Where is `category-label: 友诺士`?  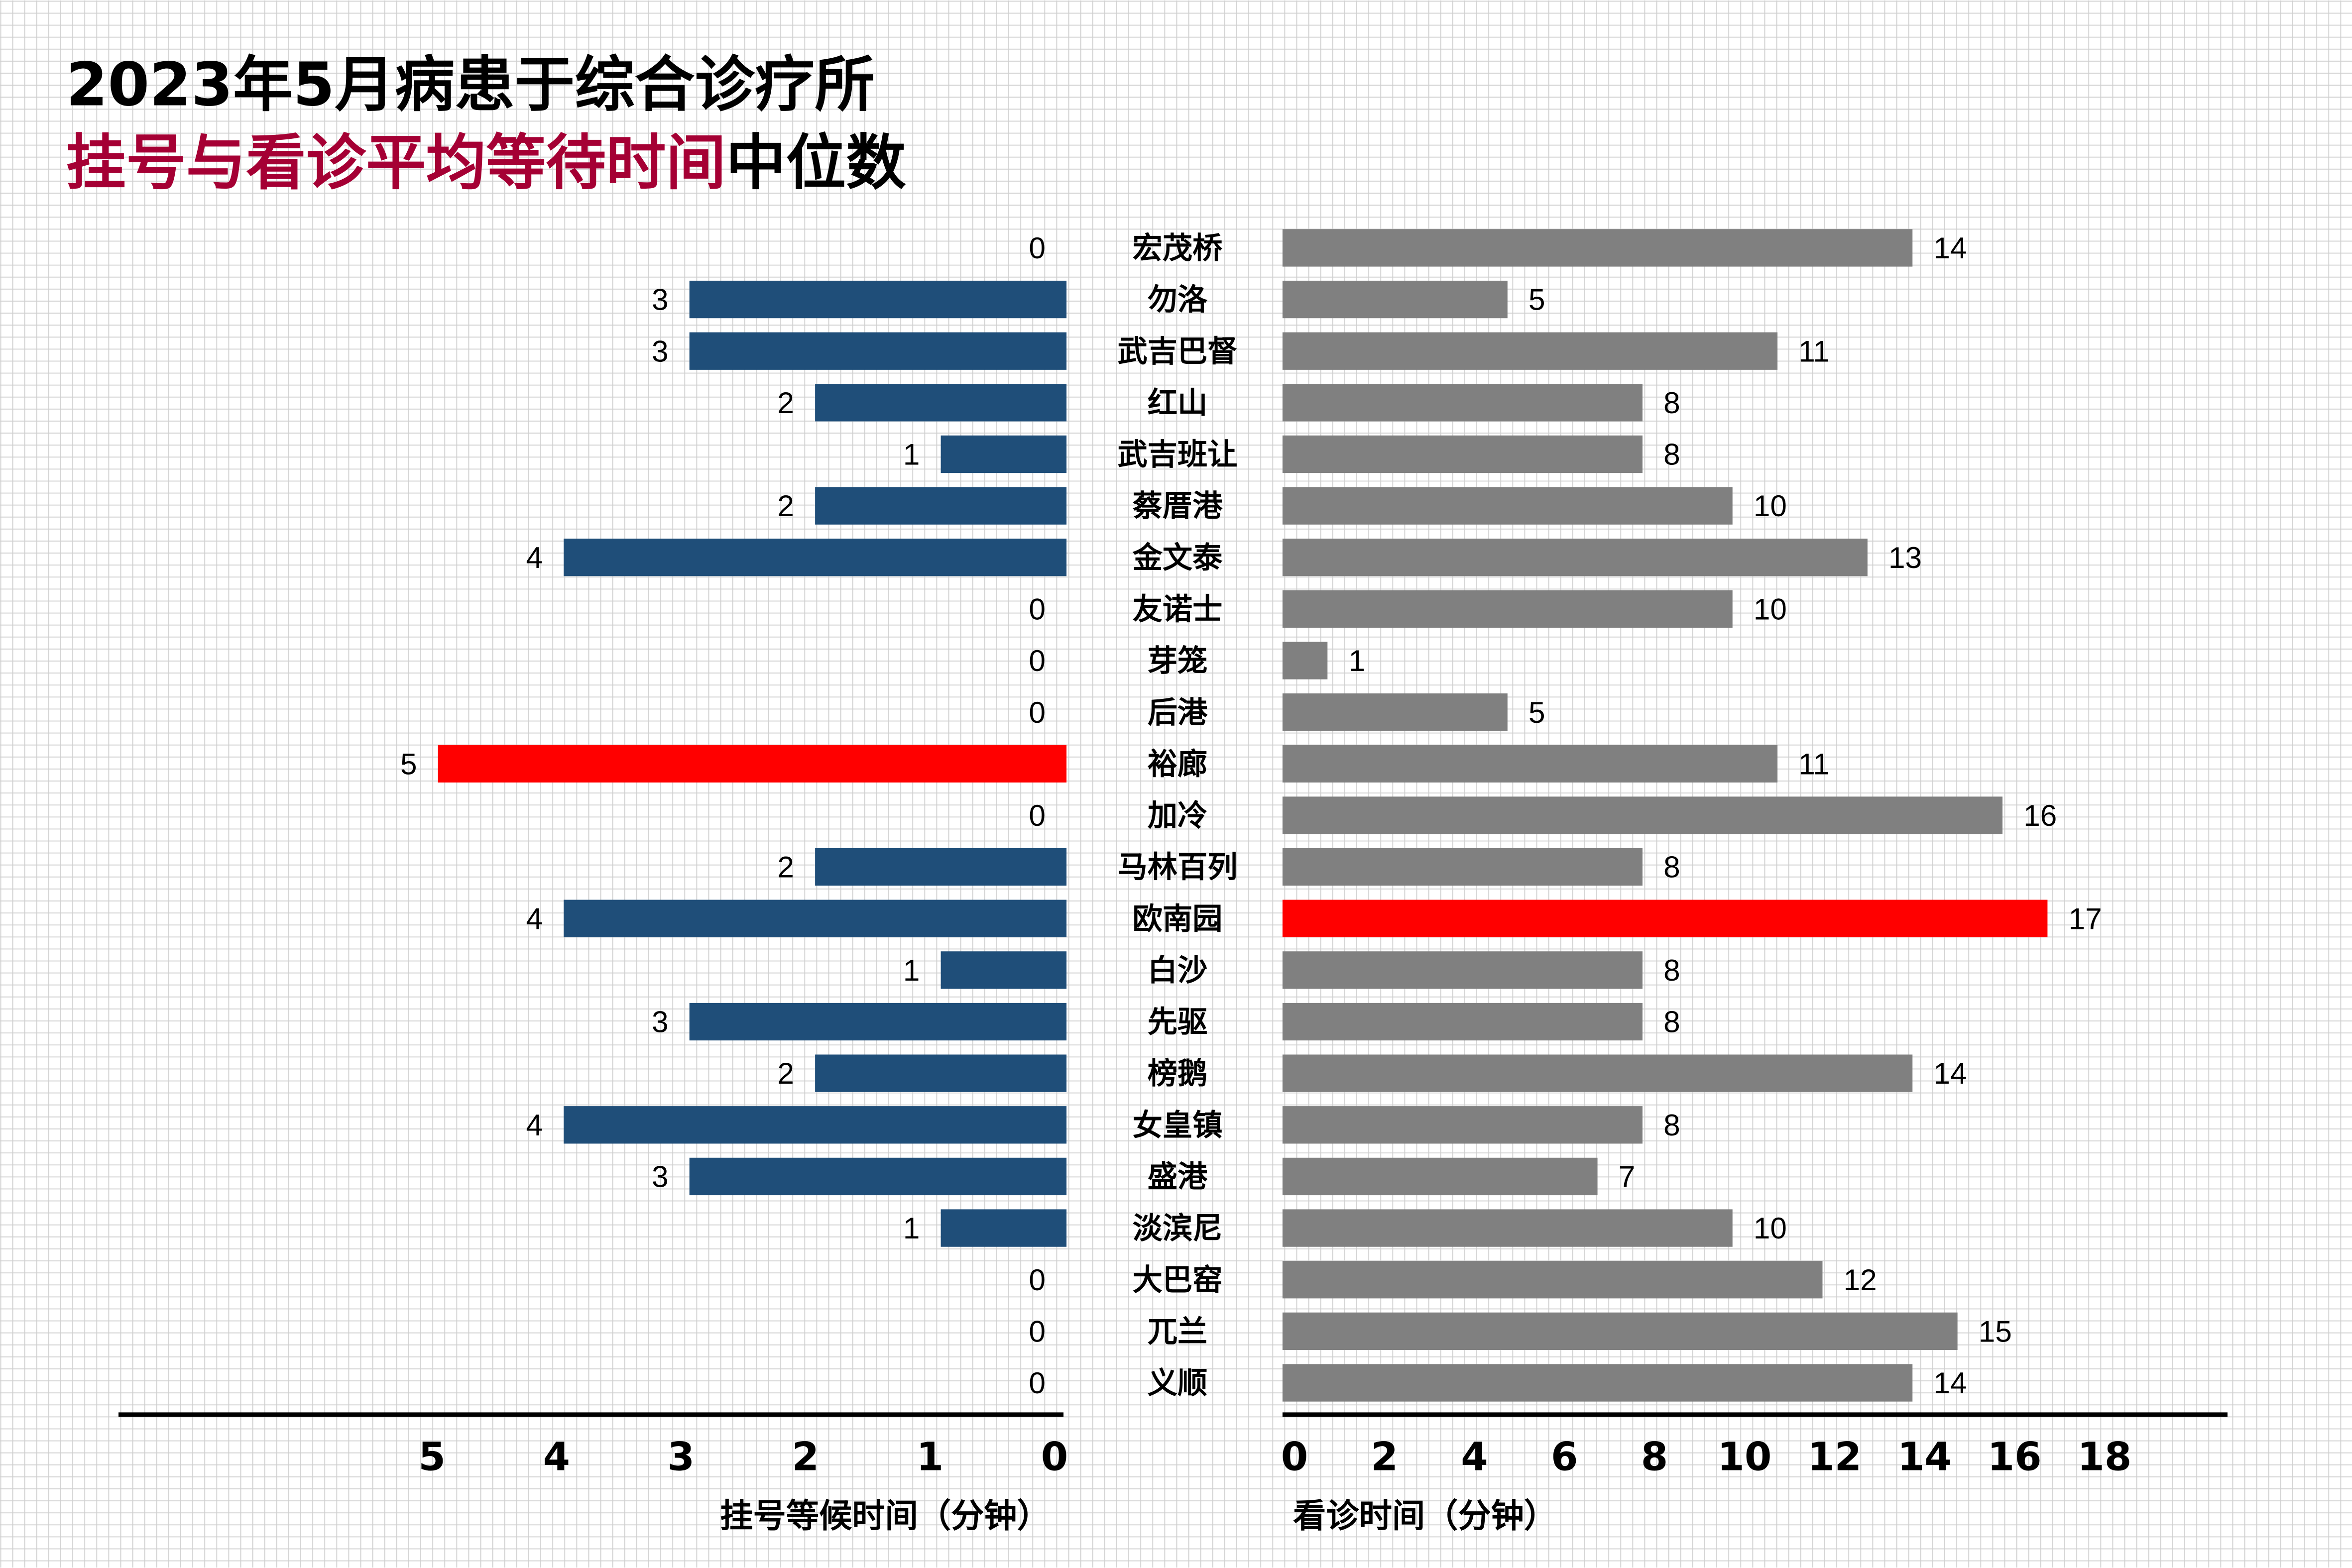 category-label: 友诺士 is located at coordinates (1178, 610).